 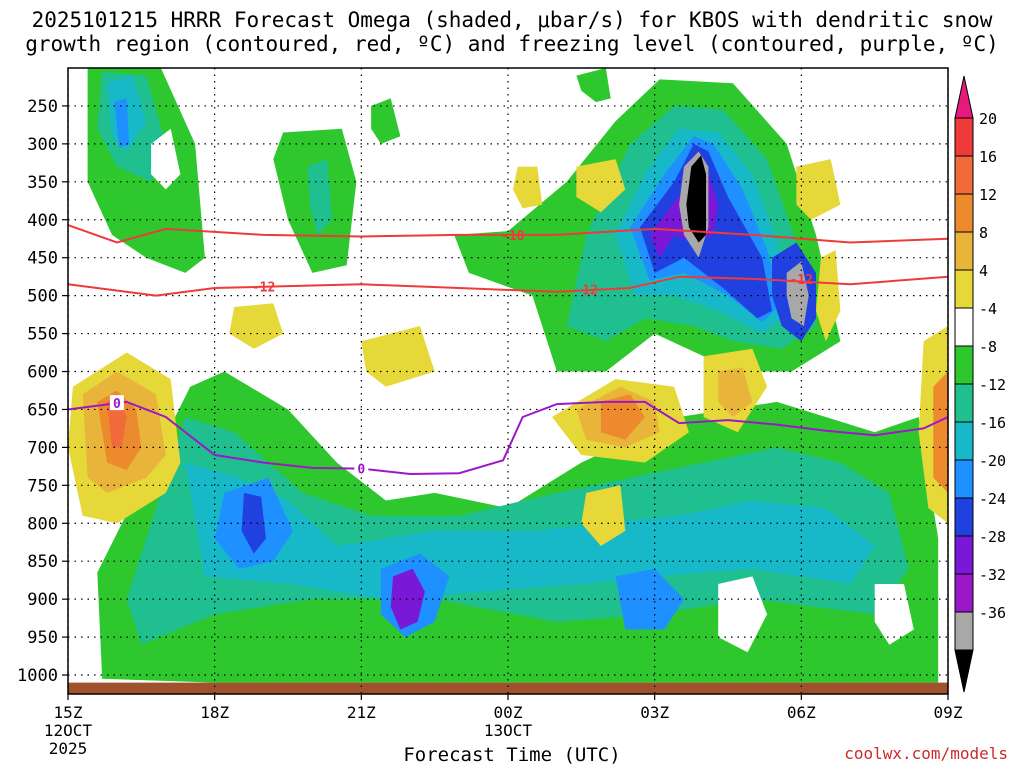 I want to click on colorbar-label-11: -28, so click(x=992, y=537).